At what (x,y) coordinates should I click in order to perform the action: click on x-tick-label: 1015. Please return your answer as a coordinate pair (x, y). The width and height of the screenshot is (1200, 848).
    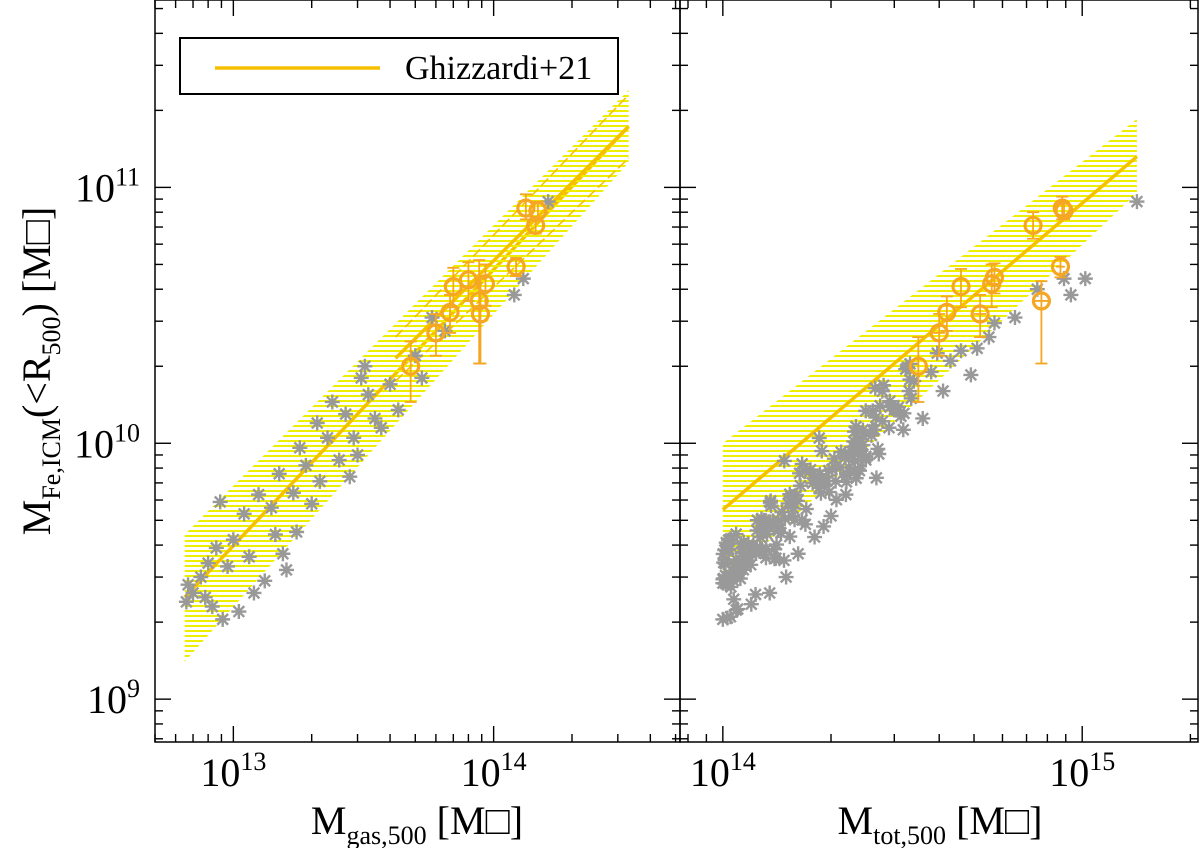
    Looking at the image, I should click on (1082, 771).